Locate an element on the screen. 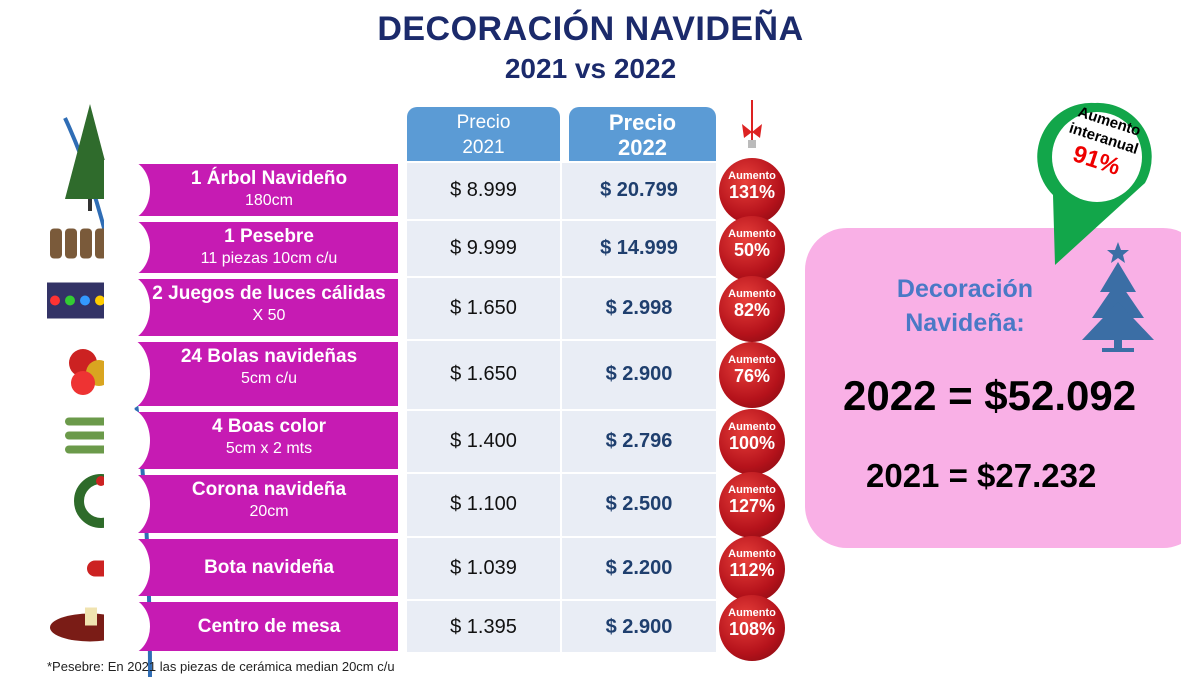  item-name: 4 Boas color is located at coordinates (269, 426).